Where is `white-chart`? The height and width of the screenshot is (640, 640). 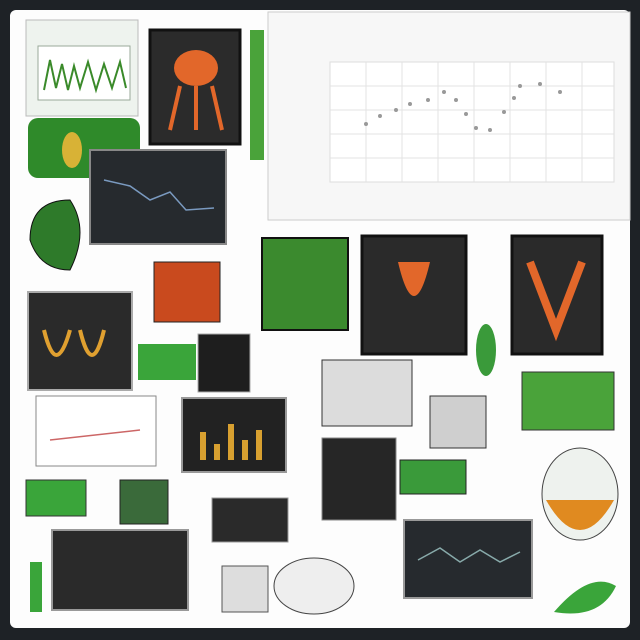
white-chart is located at coordinates (96, 431).